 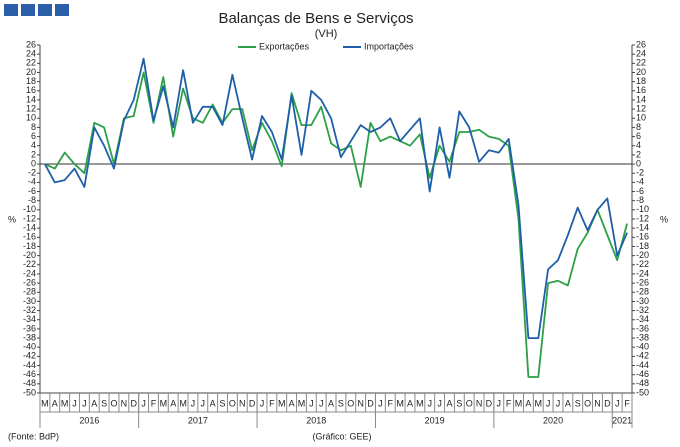 I want to click on y-tick-label: -18, so click(x=29, y=246).